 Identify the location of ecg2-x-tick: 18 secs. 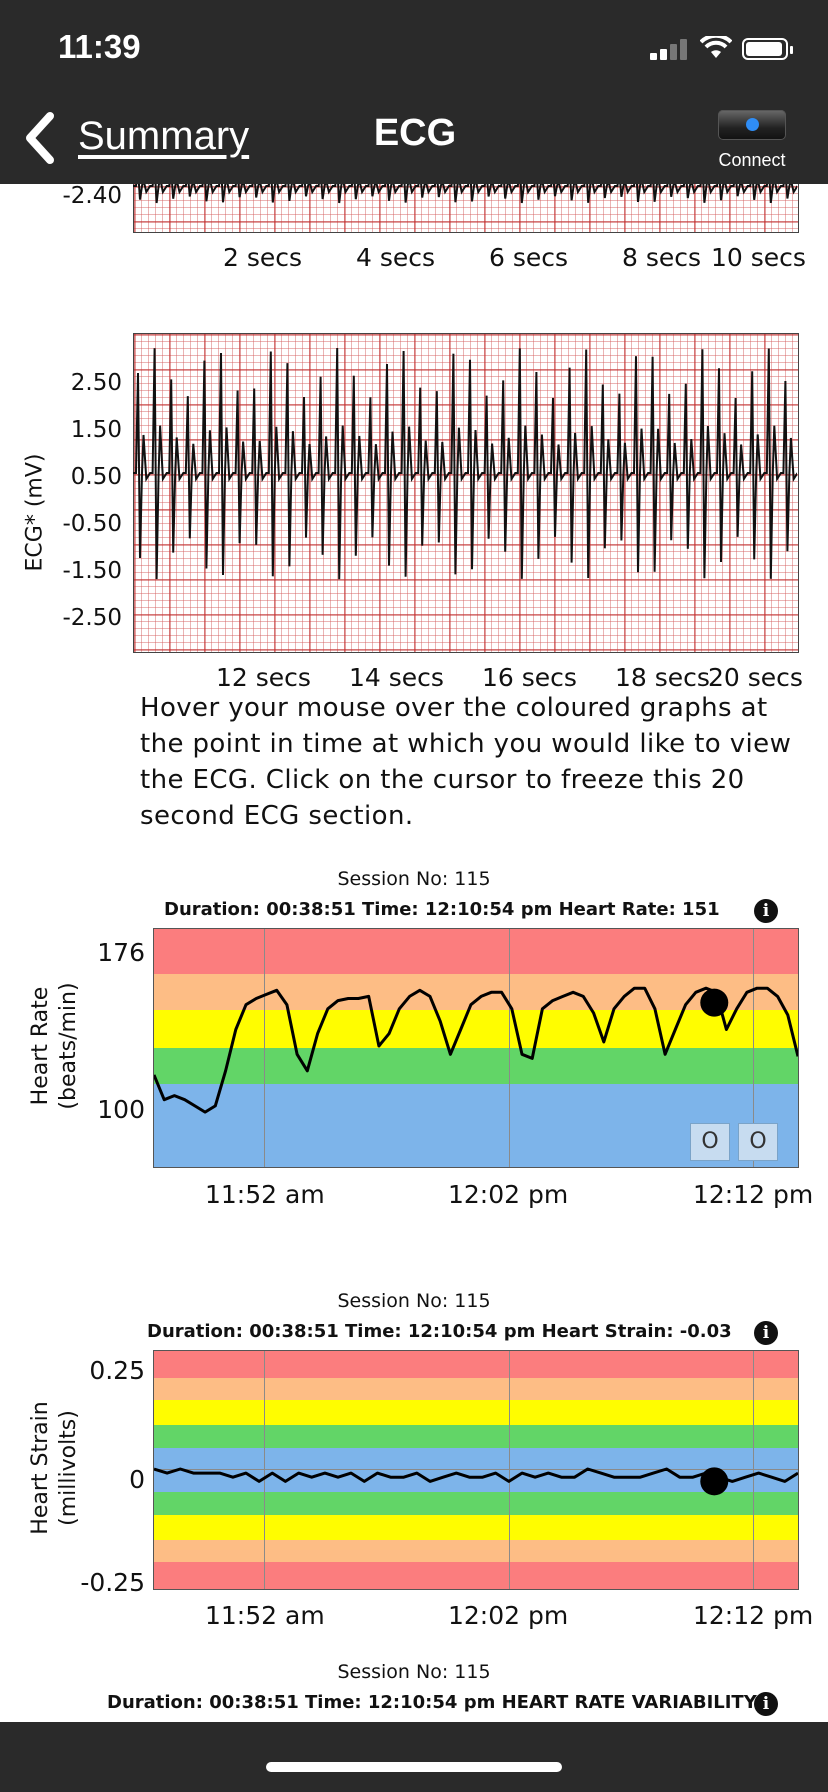
(662, 677).